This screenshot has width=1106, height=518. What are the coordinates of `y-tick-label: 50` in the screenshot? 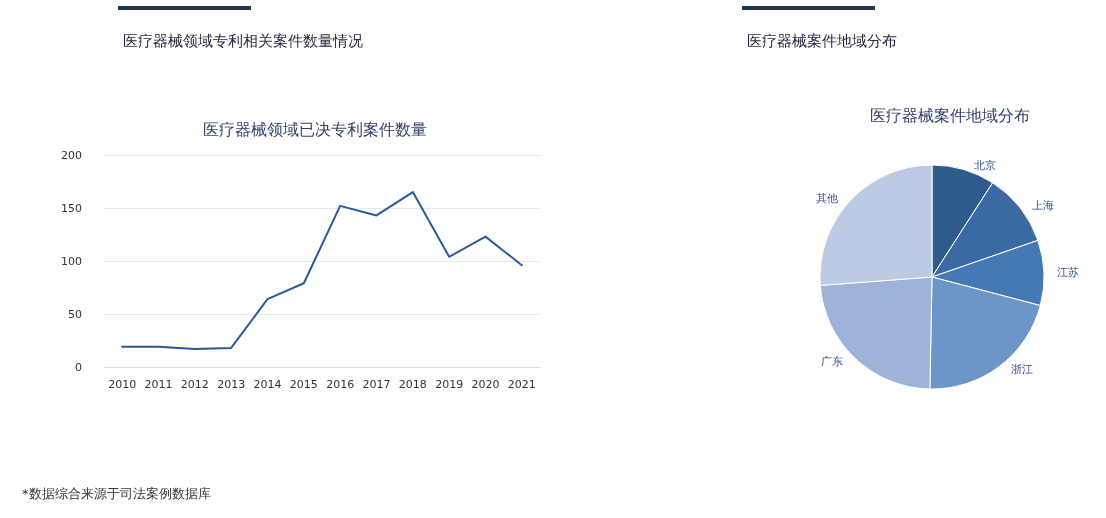 It's located at (75, 314).